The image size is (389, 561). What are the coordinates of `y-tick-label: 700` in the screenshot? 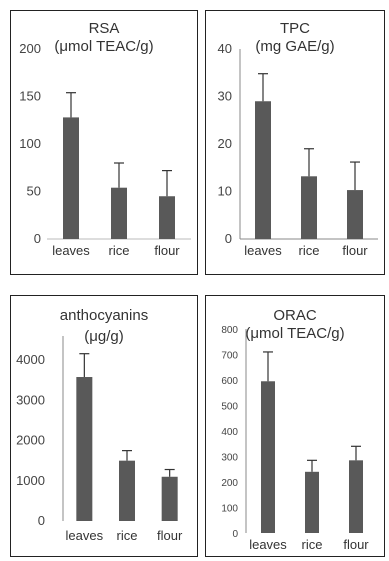 It's located at (229, 356).